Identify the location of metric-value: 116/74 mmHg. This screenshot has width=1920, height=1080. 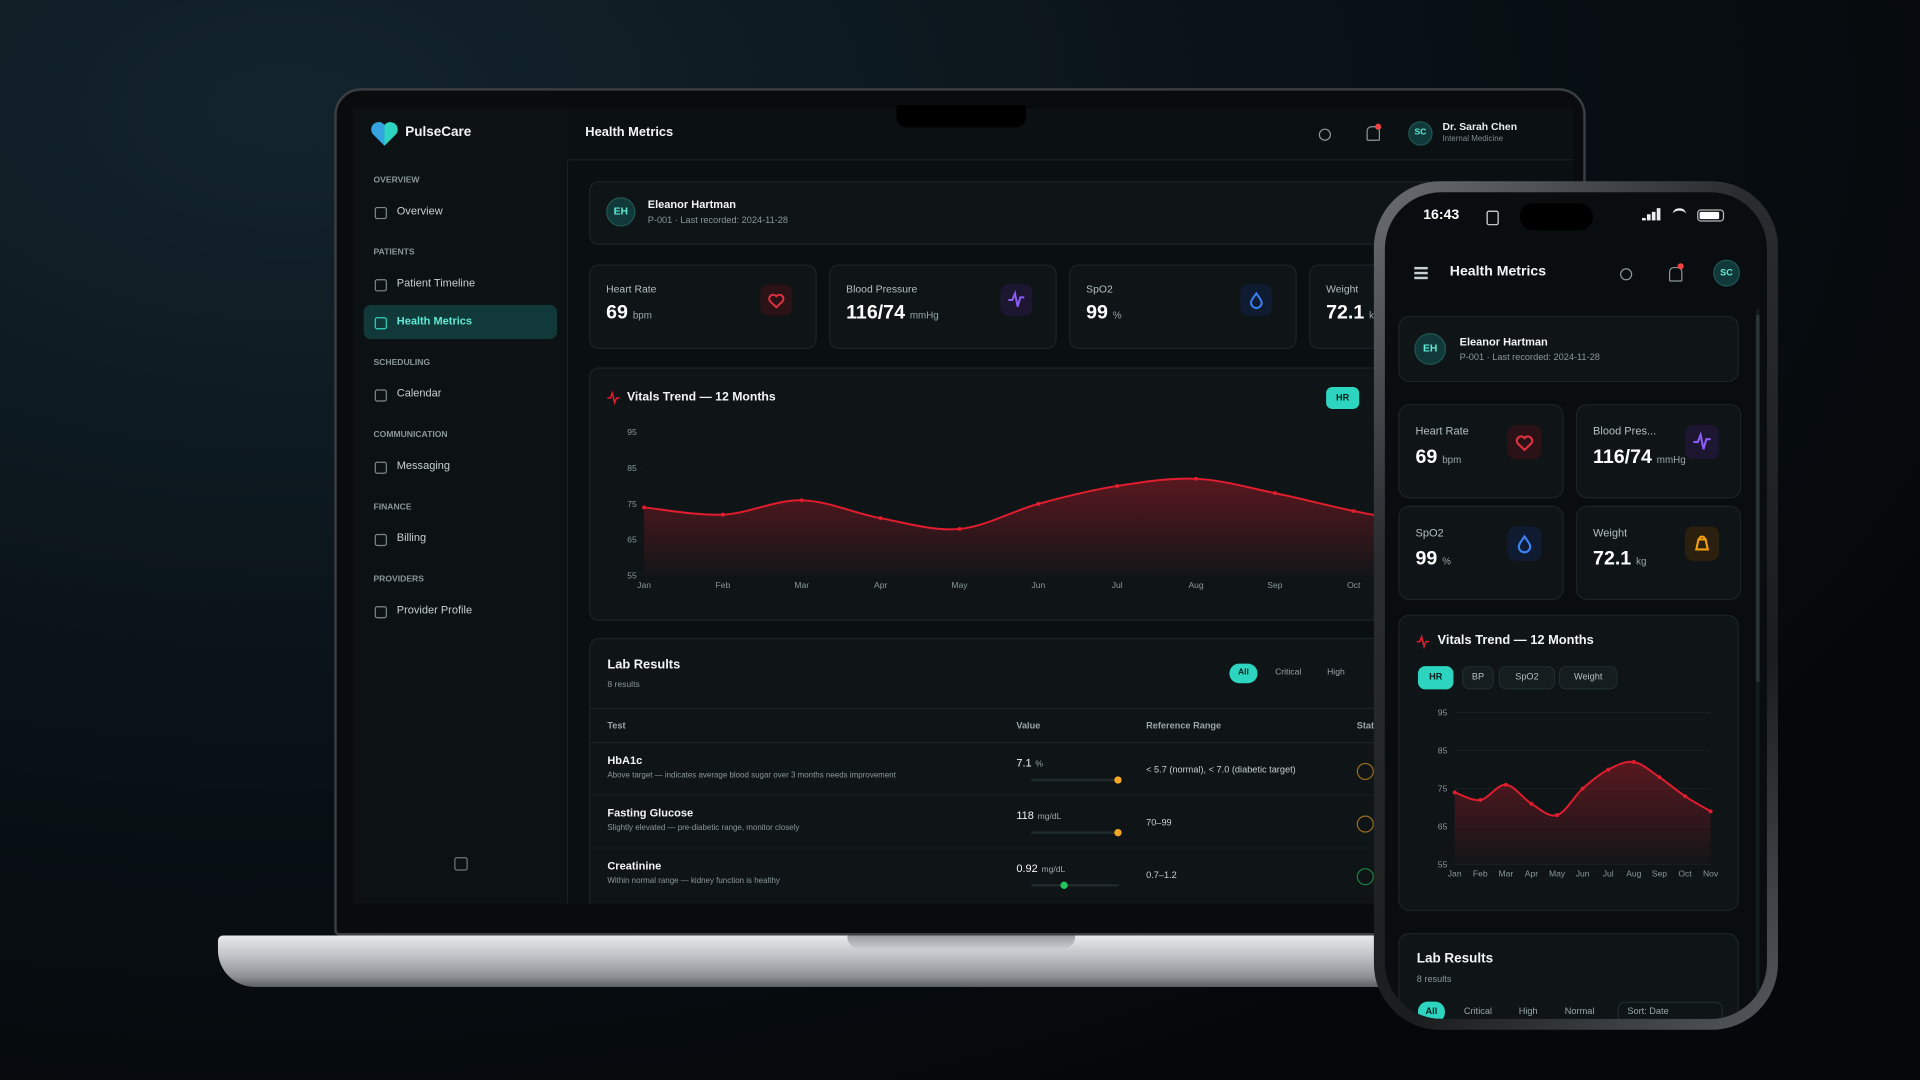
(892, 313).